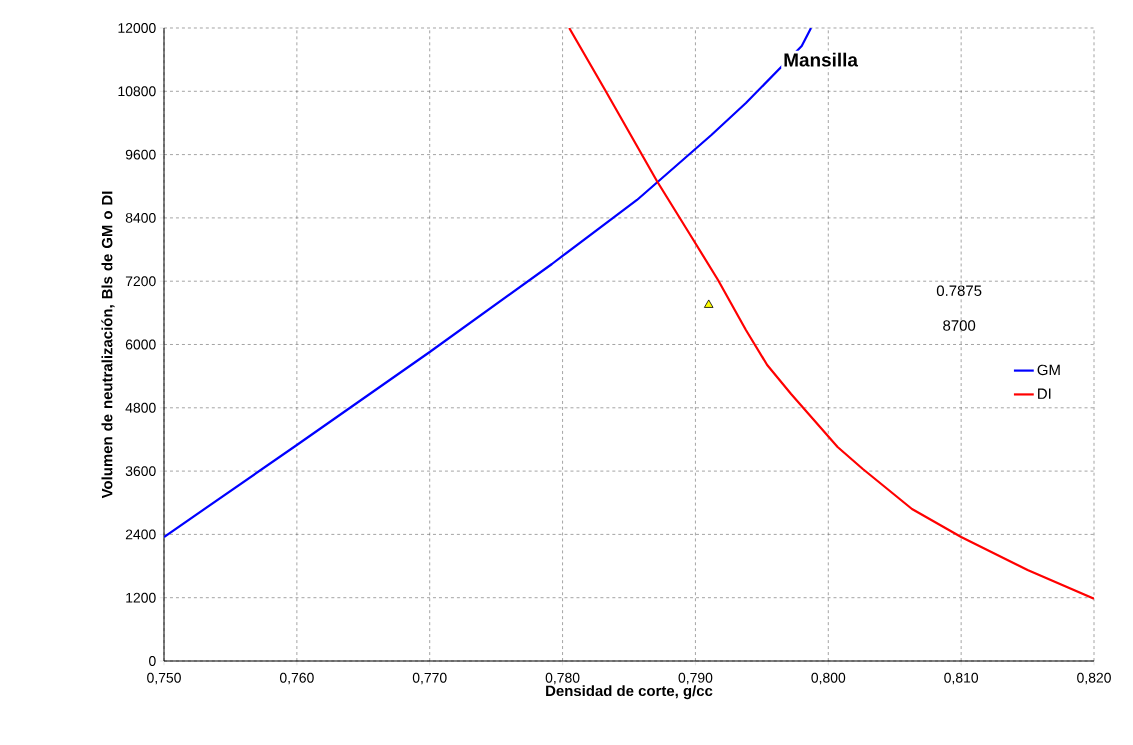 This screenshot has width=1133, height=745. Describe the element at coordinates (959, 290) in the screenshot. I see `annotation: 0.7875` at that location.